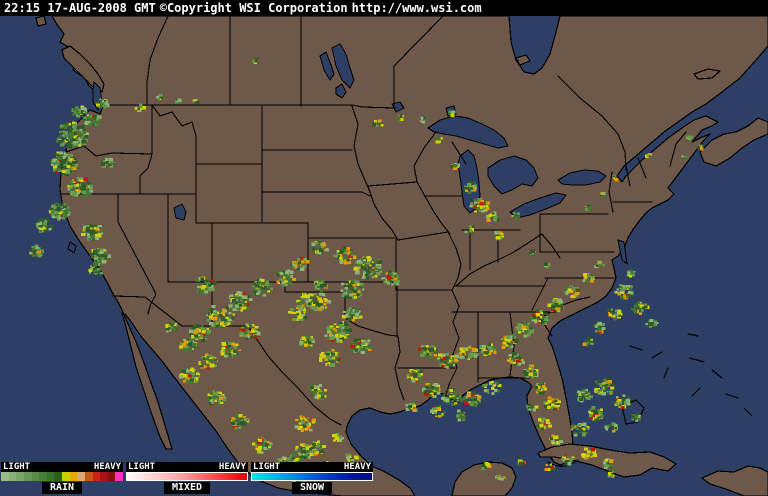 The height and width of the screenshot is (496, 768). I want to click on legend-group-rain: LIGHT HEAVY RAIN, so click(62, 478).